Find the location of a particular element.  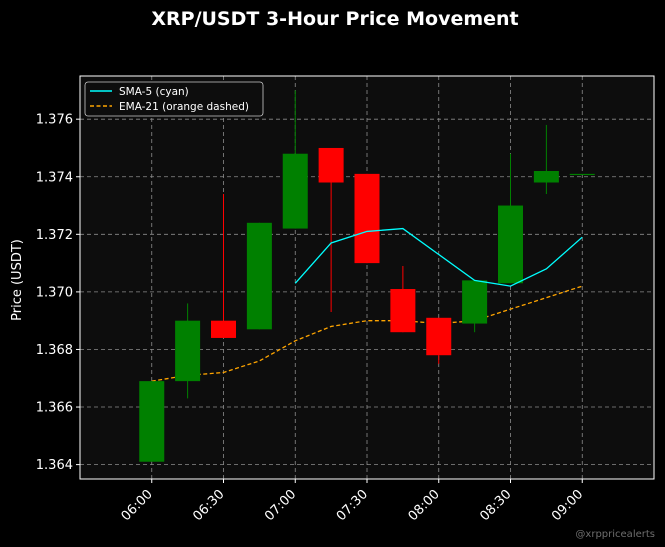

legend-box is located at coordinates (174, 99).